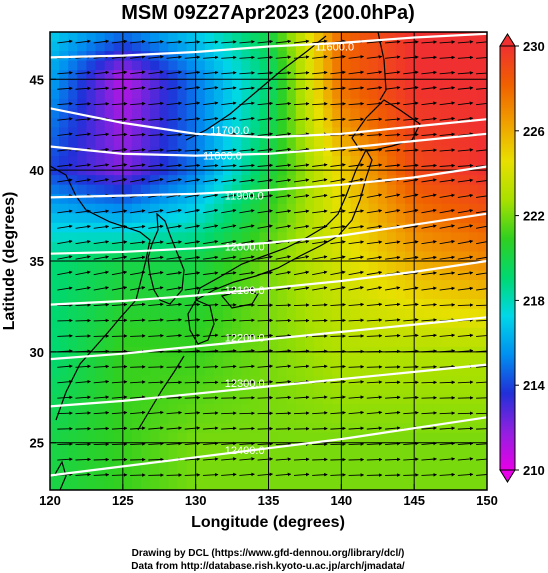 This screenshot has height=573, width=548. I want to click on height-contour-label: 12300.0, so click(245, 384).